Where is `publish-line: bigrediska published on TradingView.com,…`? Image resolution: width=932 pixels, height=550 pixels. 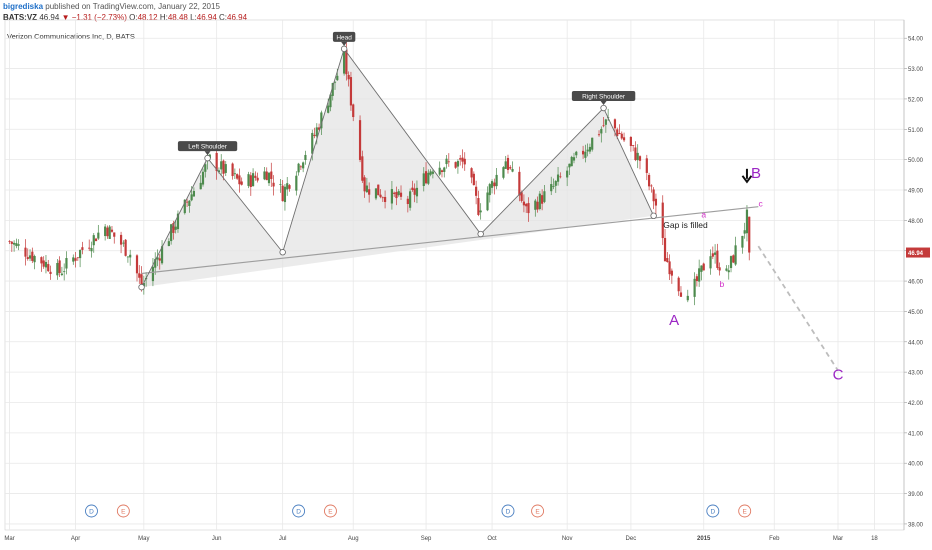
publish-line: bigrediska published on TradingView.com,… is located at coordinates (111, 6).